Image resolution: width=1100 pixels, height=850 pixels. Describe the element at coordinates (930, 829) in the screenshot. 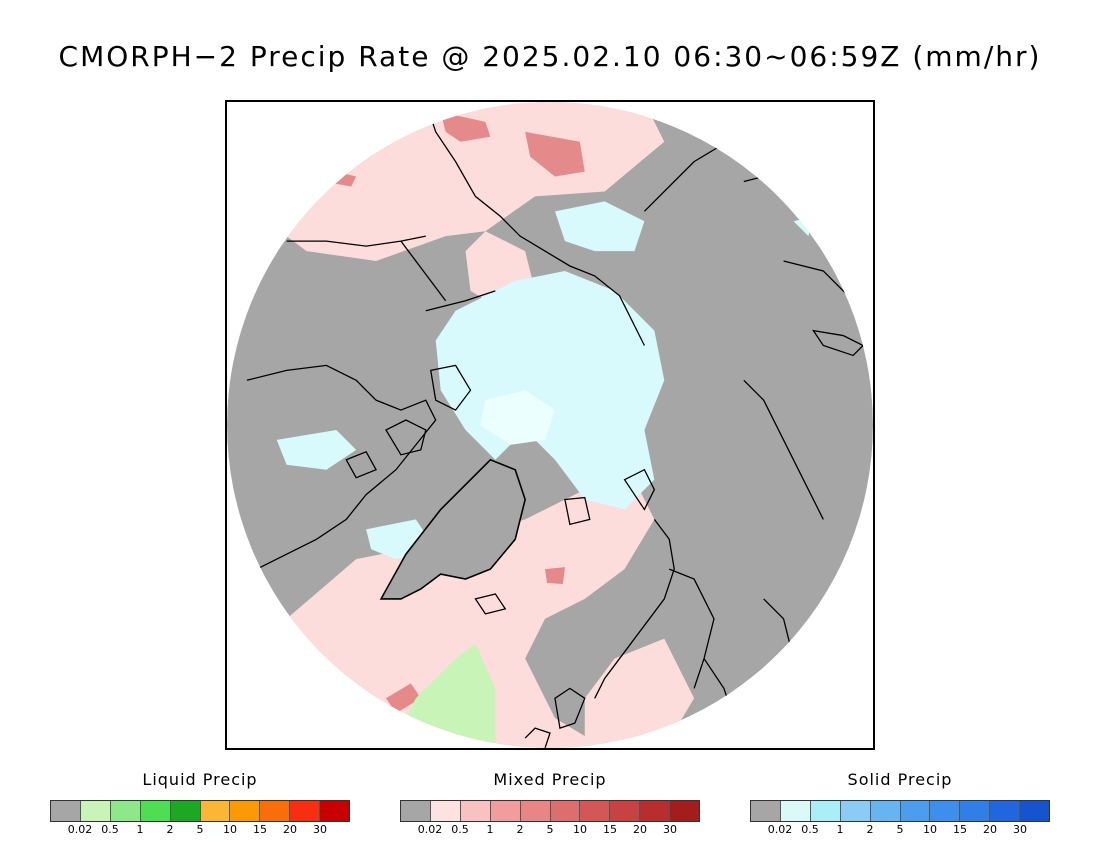

I see `legend-solid-tick-label: 10` at that location.